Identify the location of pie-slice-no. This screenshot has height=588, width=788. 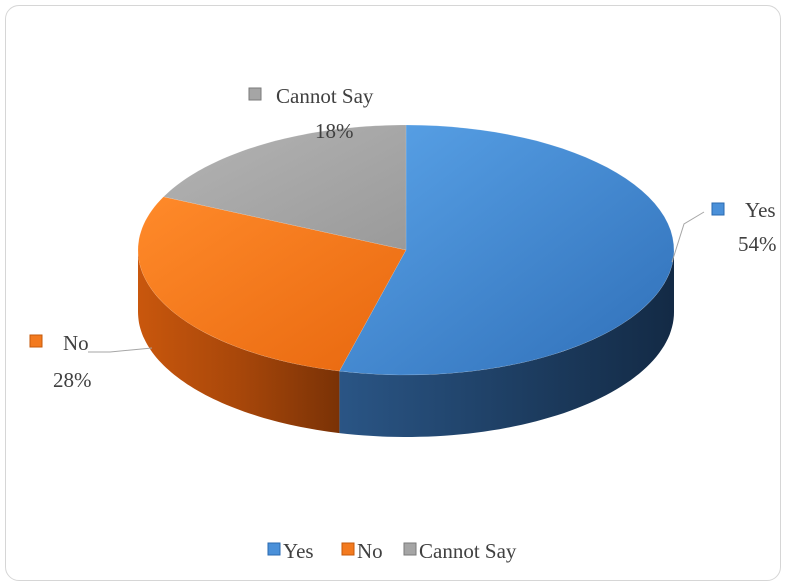
(272, 284).